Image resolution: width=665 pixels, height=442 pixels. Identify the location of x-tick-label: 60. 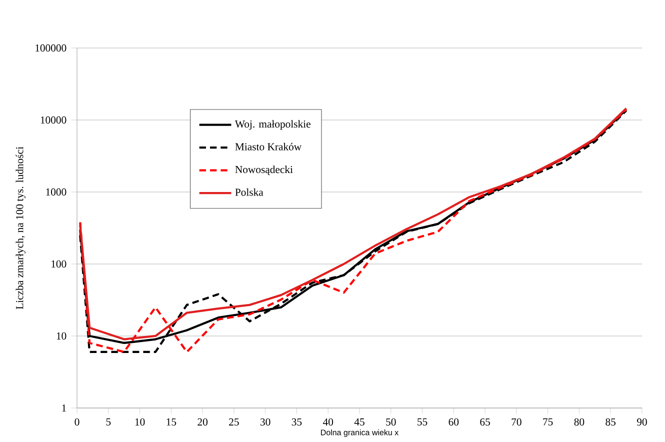
(453, 422).